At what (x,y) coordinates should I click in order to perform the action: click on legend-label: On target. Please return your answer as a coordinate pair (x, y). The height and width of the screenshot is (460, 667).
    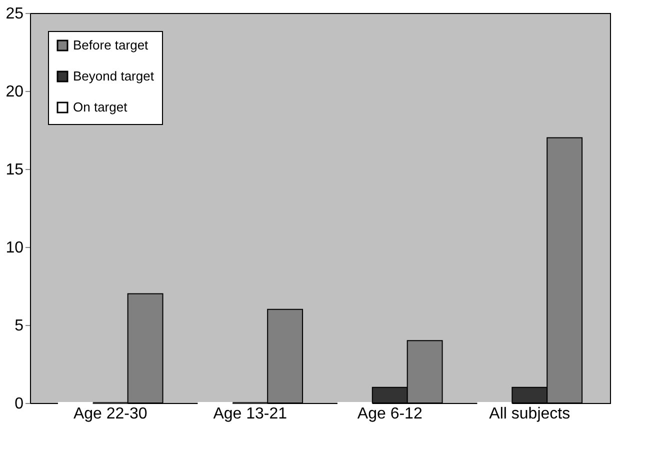
    Looking at the image, I should click on (100, 107).